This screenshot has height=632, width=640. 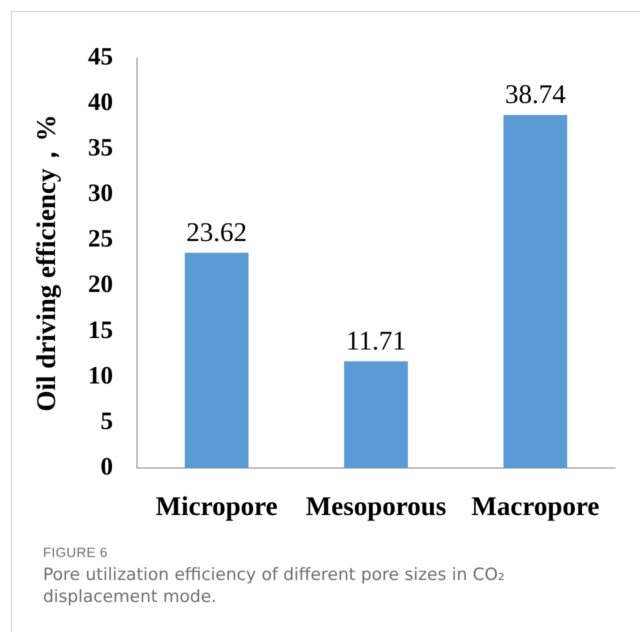 What do you see at coordinates (535, 506) in the screenshot?
I see `x-tick-label: Macropore` at bounding box center [535, 506].